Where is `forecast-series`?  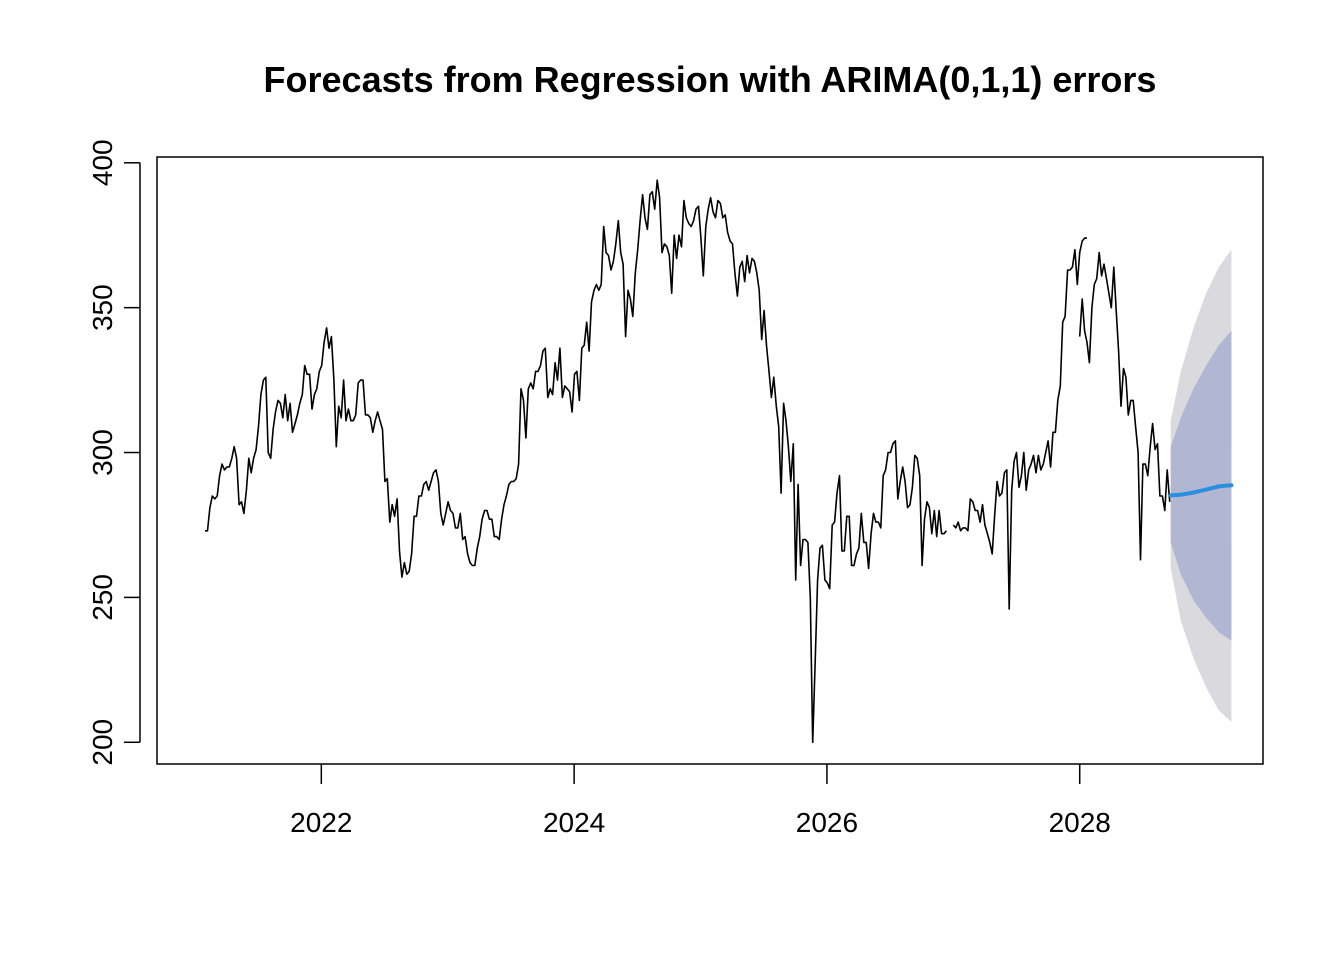
forecast-series is located at coordinates (1201, 490).